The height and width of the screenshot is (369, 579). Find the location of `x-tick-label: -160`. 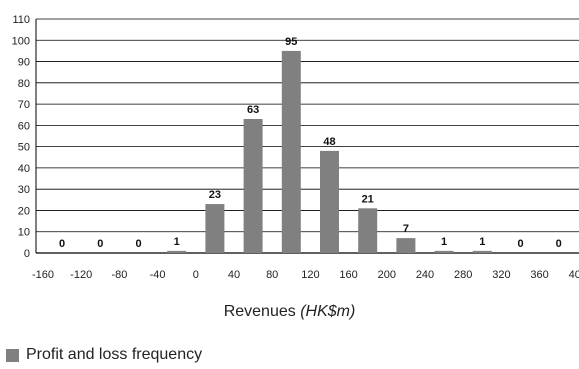

x-tick-label: -160 is located at coordinates (43, 275).